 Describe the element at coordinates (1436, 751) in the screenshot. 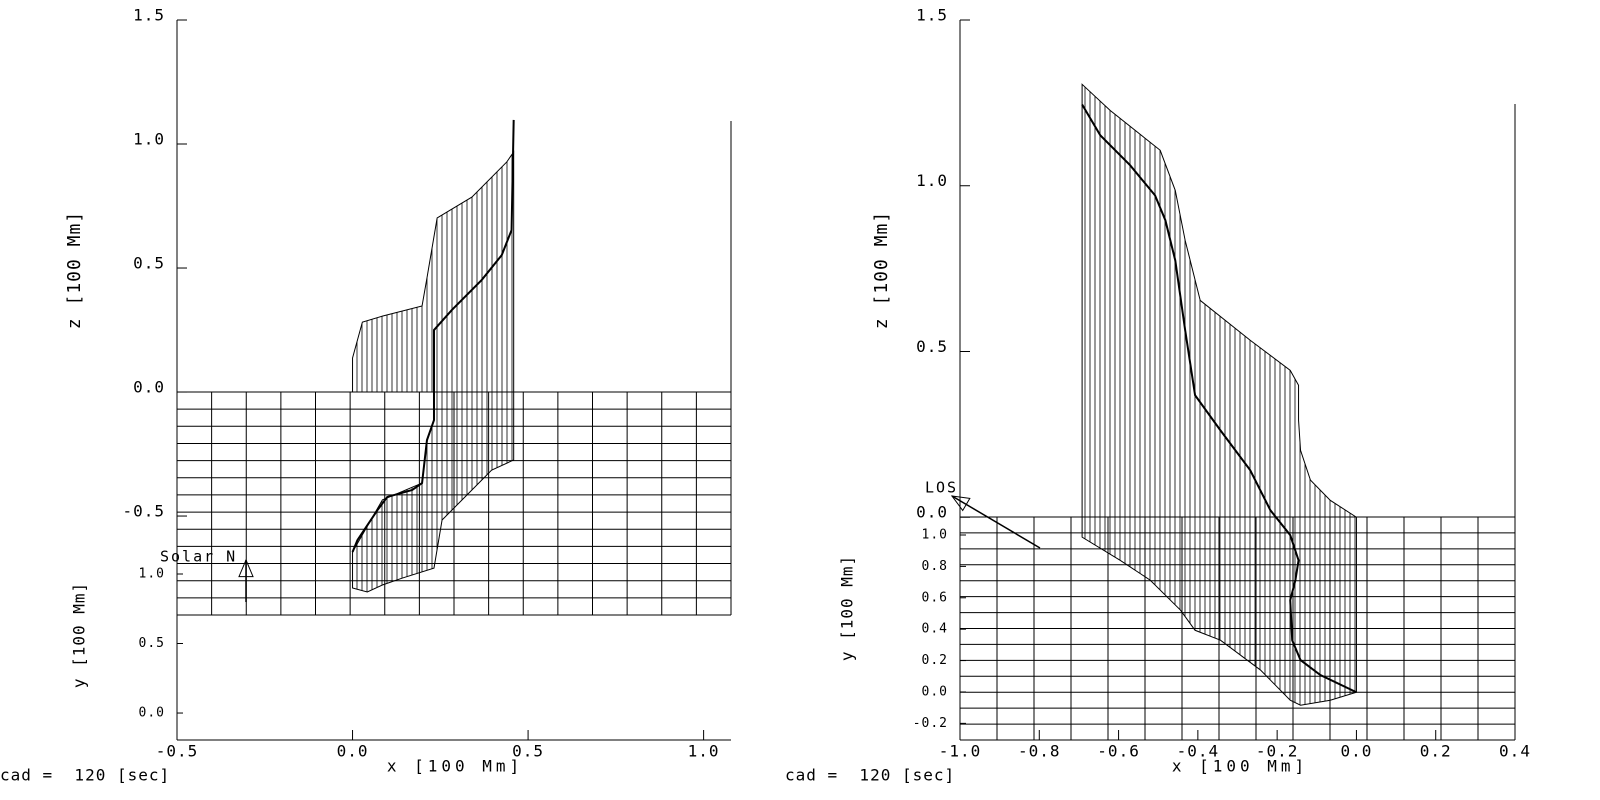

I see `x-tick-label: 0.2` at that location.